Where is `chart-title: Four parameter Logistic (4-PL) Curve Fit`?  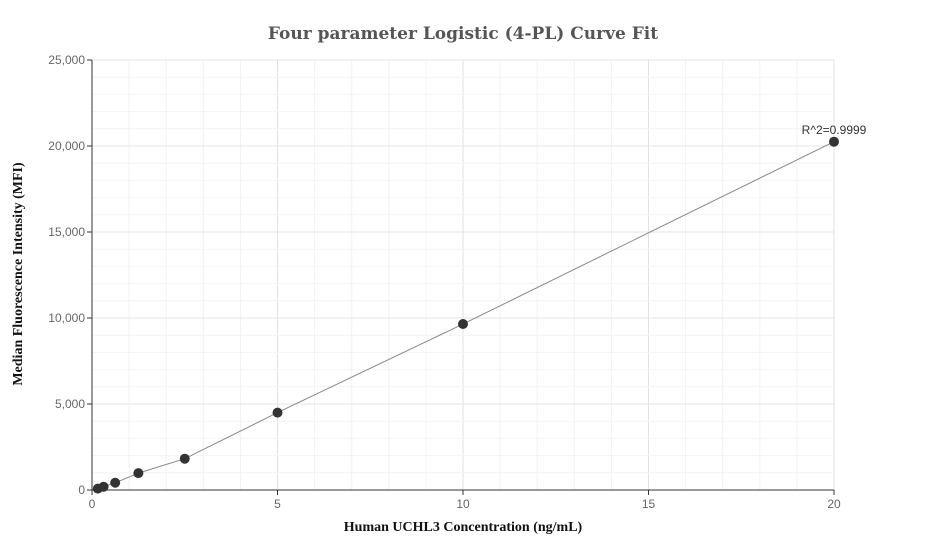
chart-title: Four parameter Logistic (4-PL) Curve Fit is located at coordinates (463, 34).